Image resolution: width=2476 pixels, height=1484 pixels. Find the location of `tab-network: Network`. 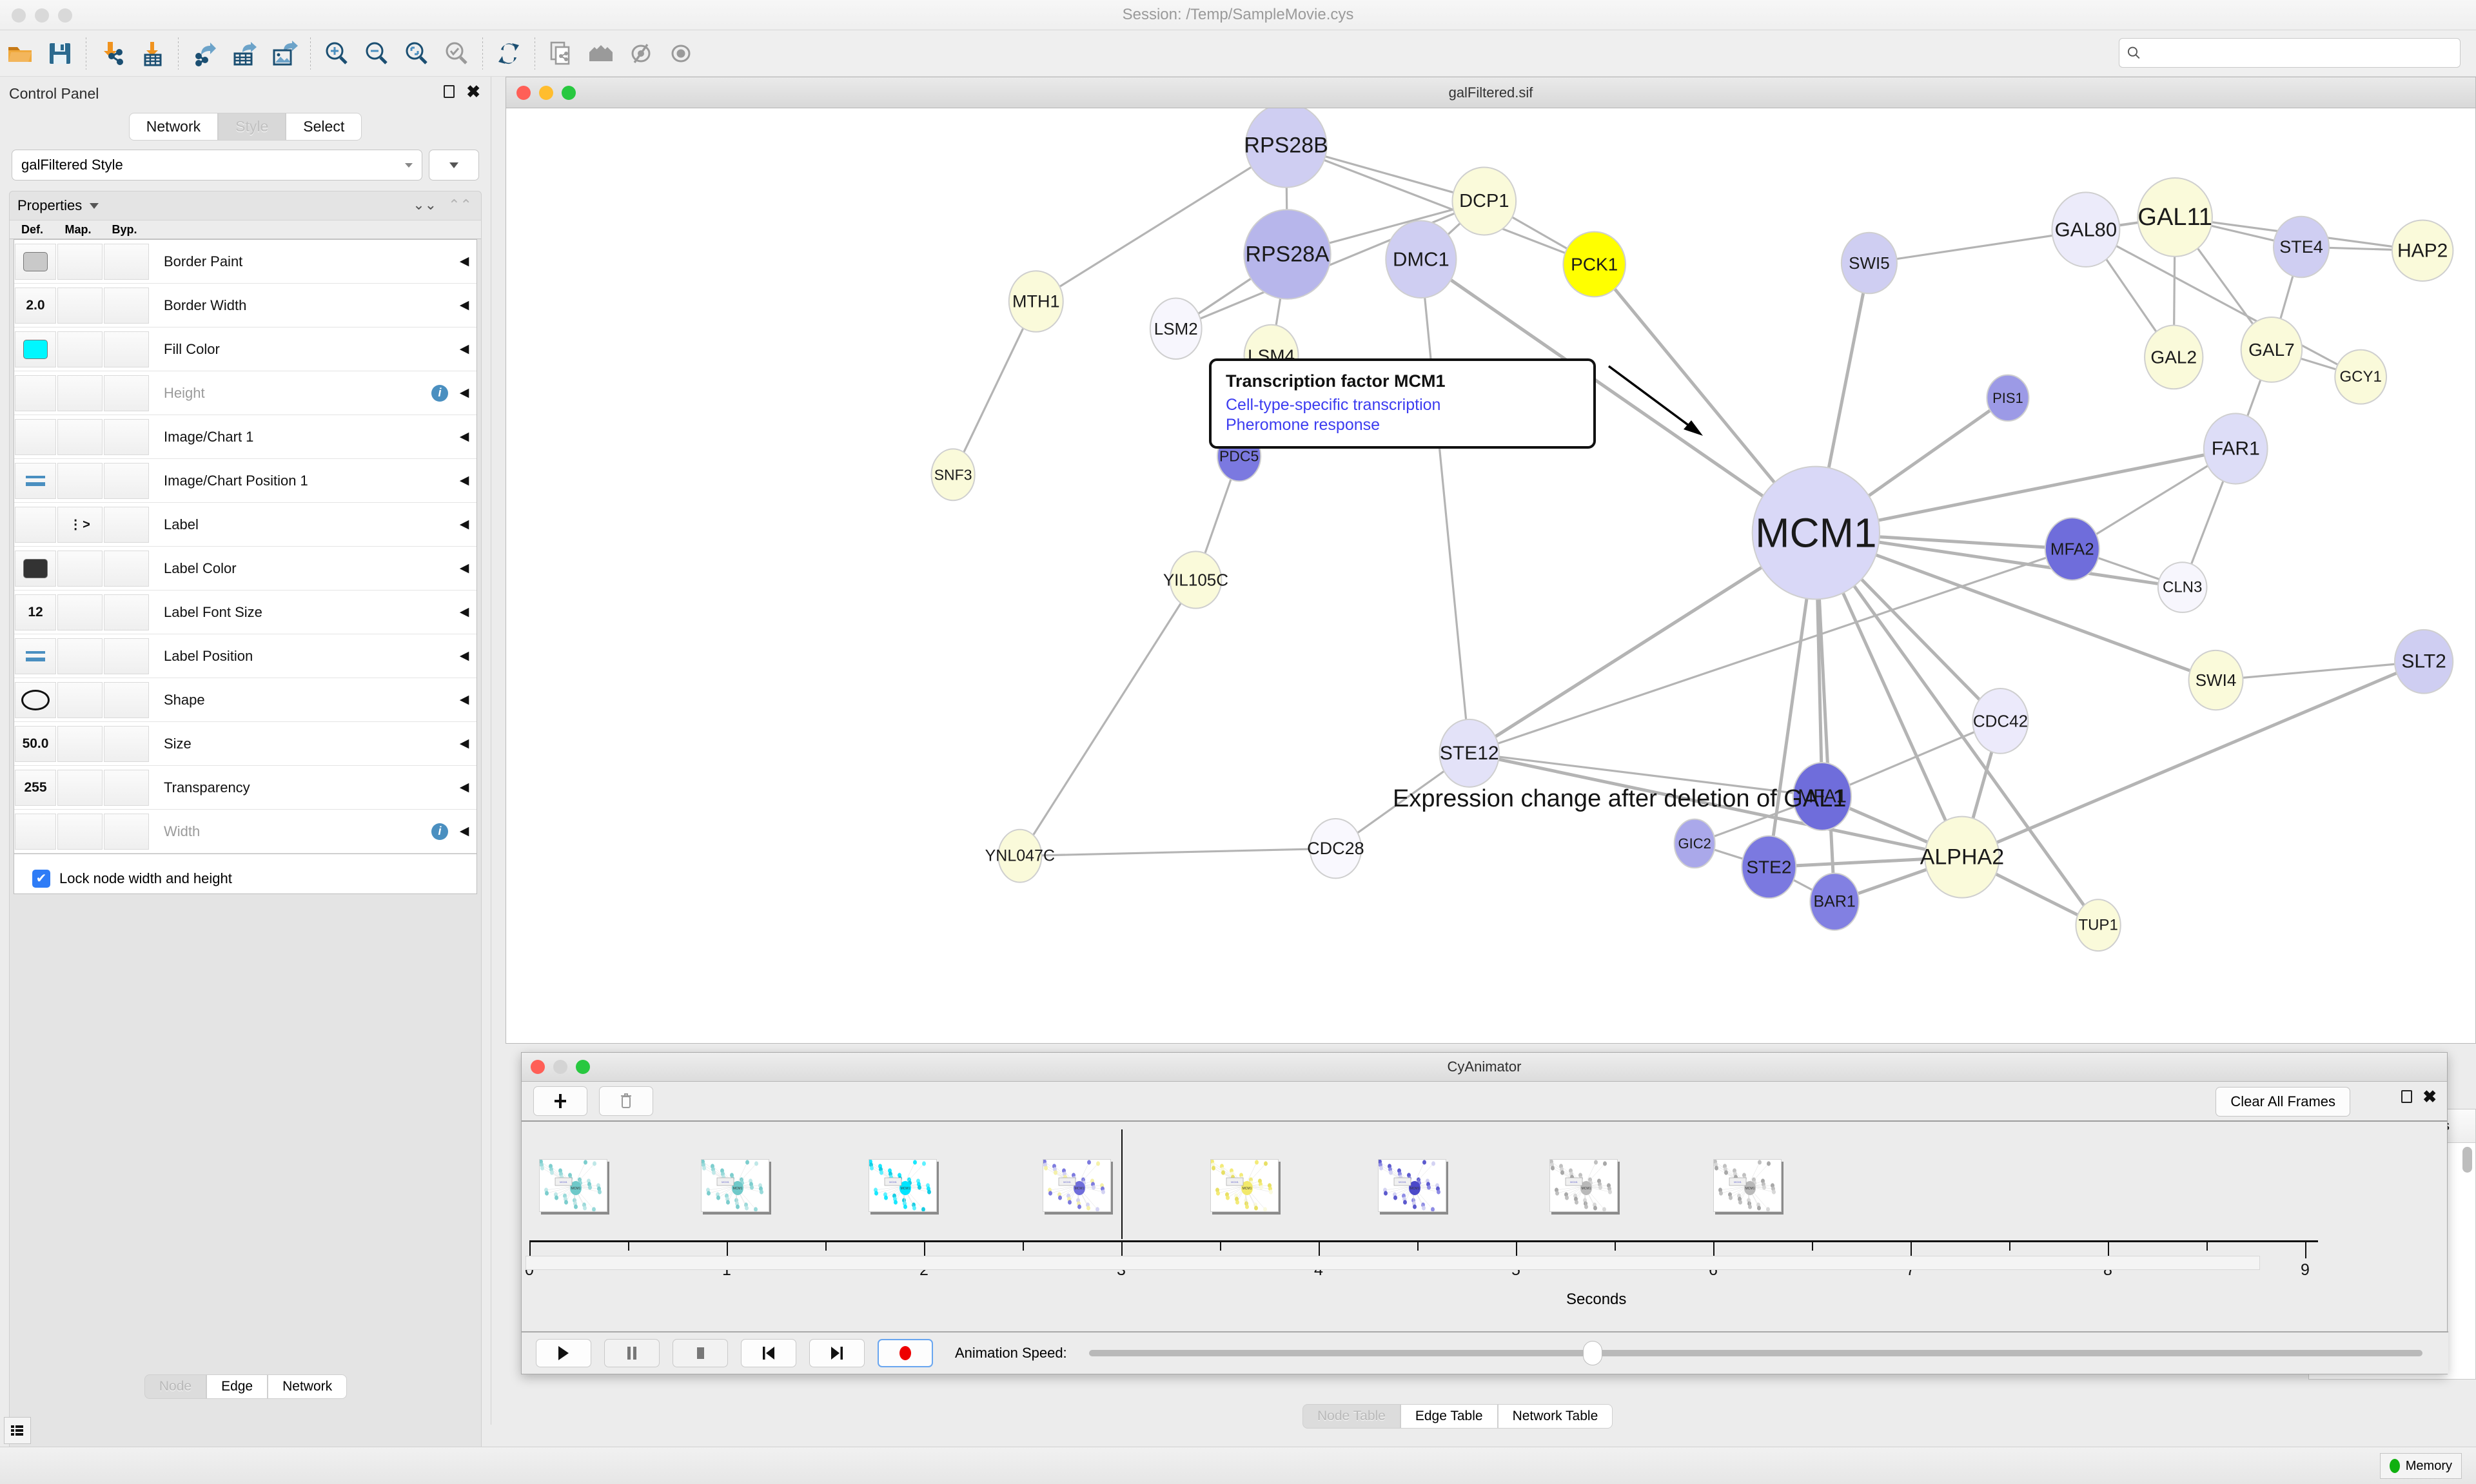

tab-network: Network is located at coordinates (173, 127).